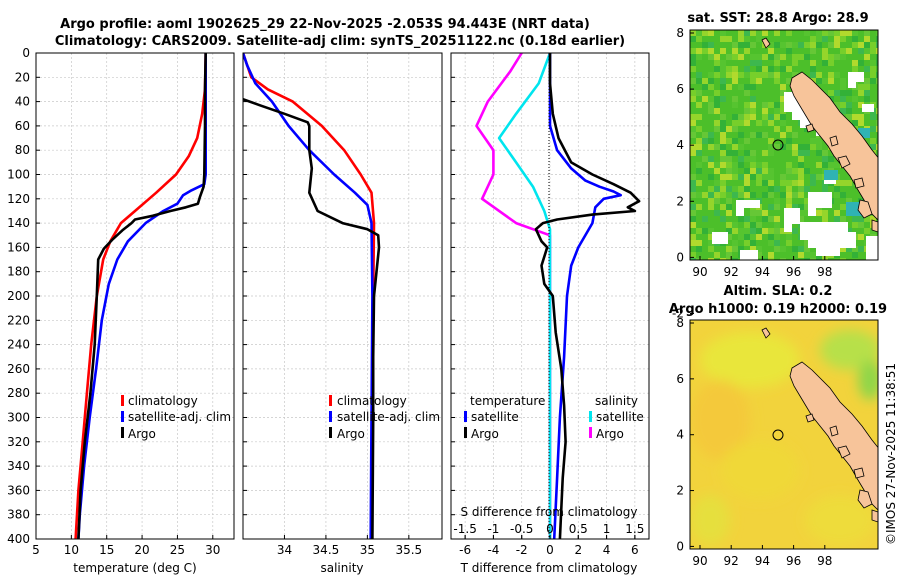 Image resolution: width=900 pixels, height=584 pixels. What do you see at coordinates (778, 309) in the screenshot?
I see `sla-map-title-2: Argo h1000: 0.19 h2000: 0.19` at bounding box center [778, 309].